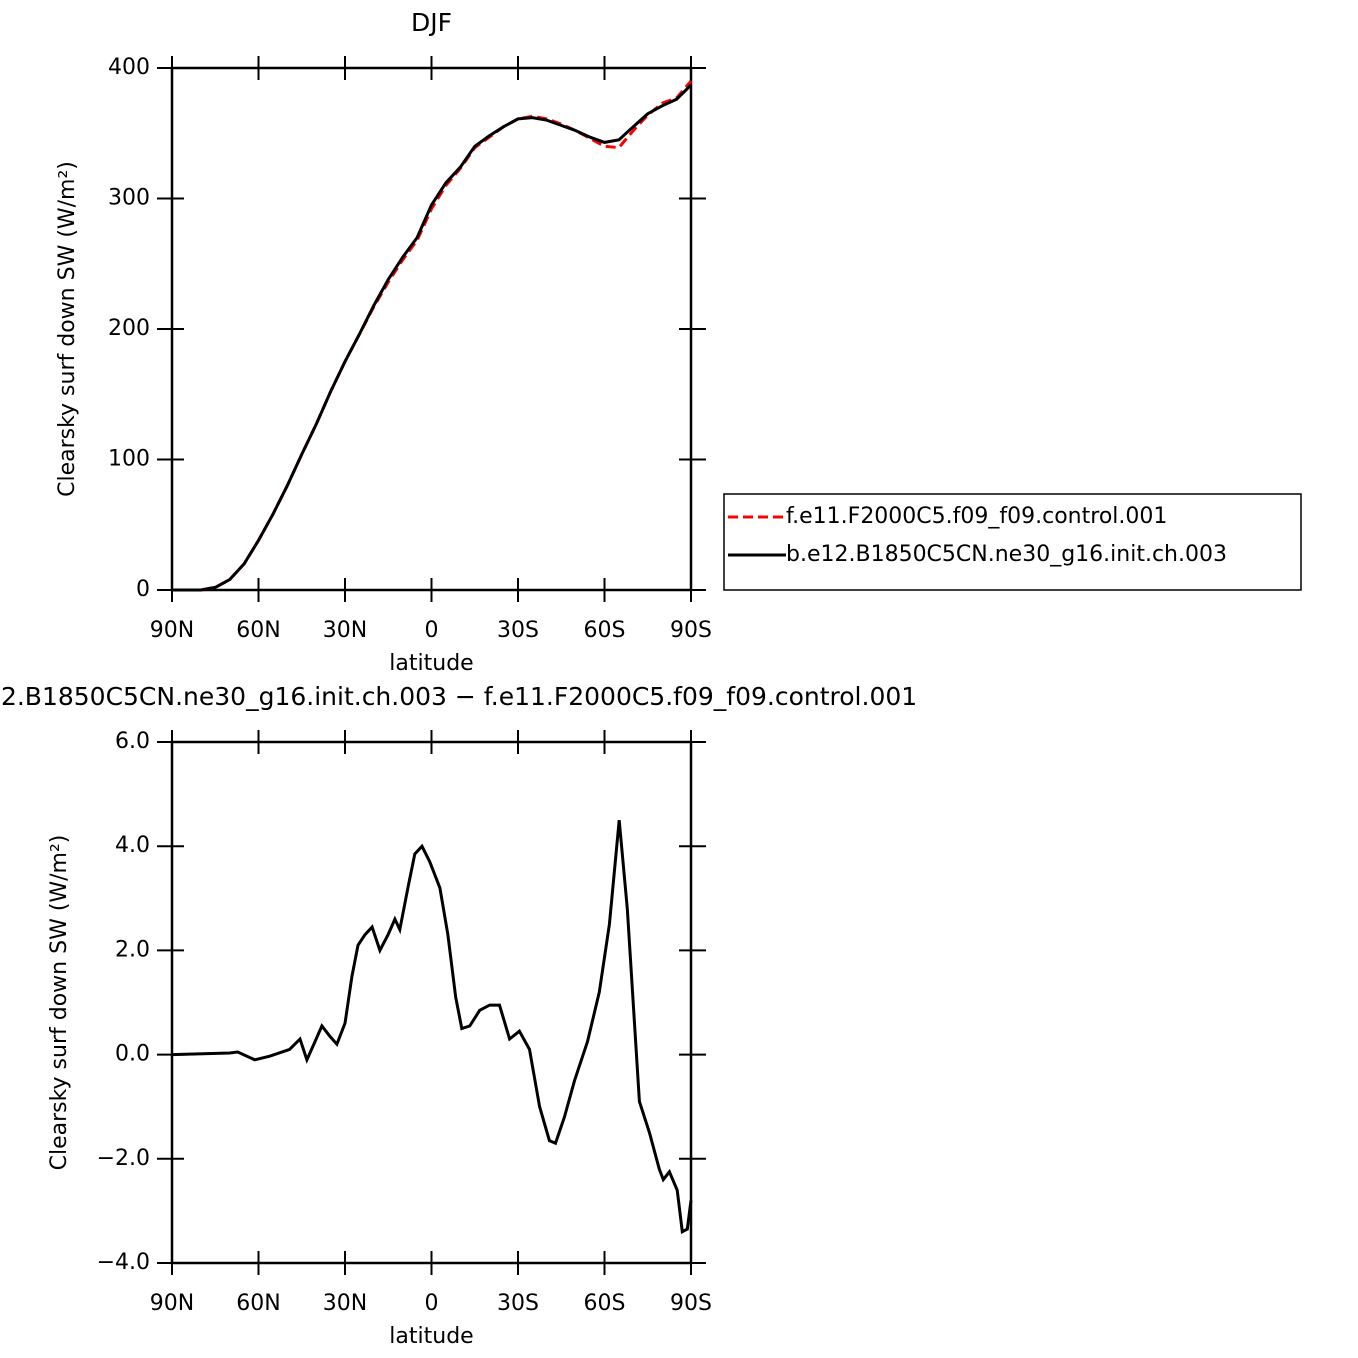 This screenshot has height=1358, width=1358. I want to click on plot-frame, so click(431, 1002).